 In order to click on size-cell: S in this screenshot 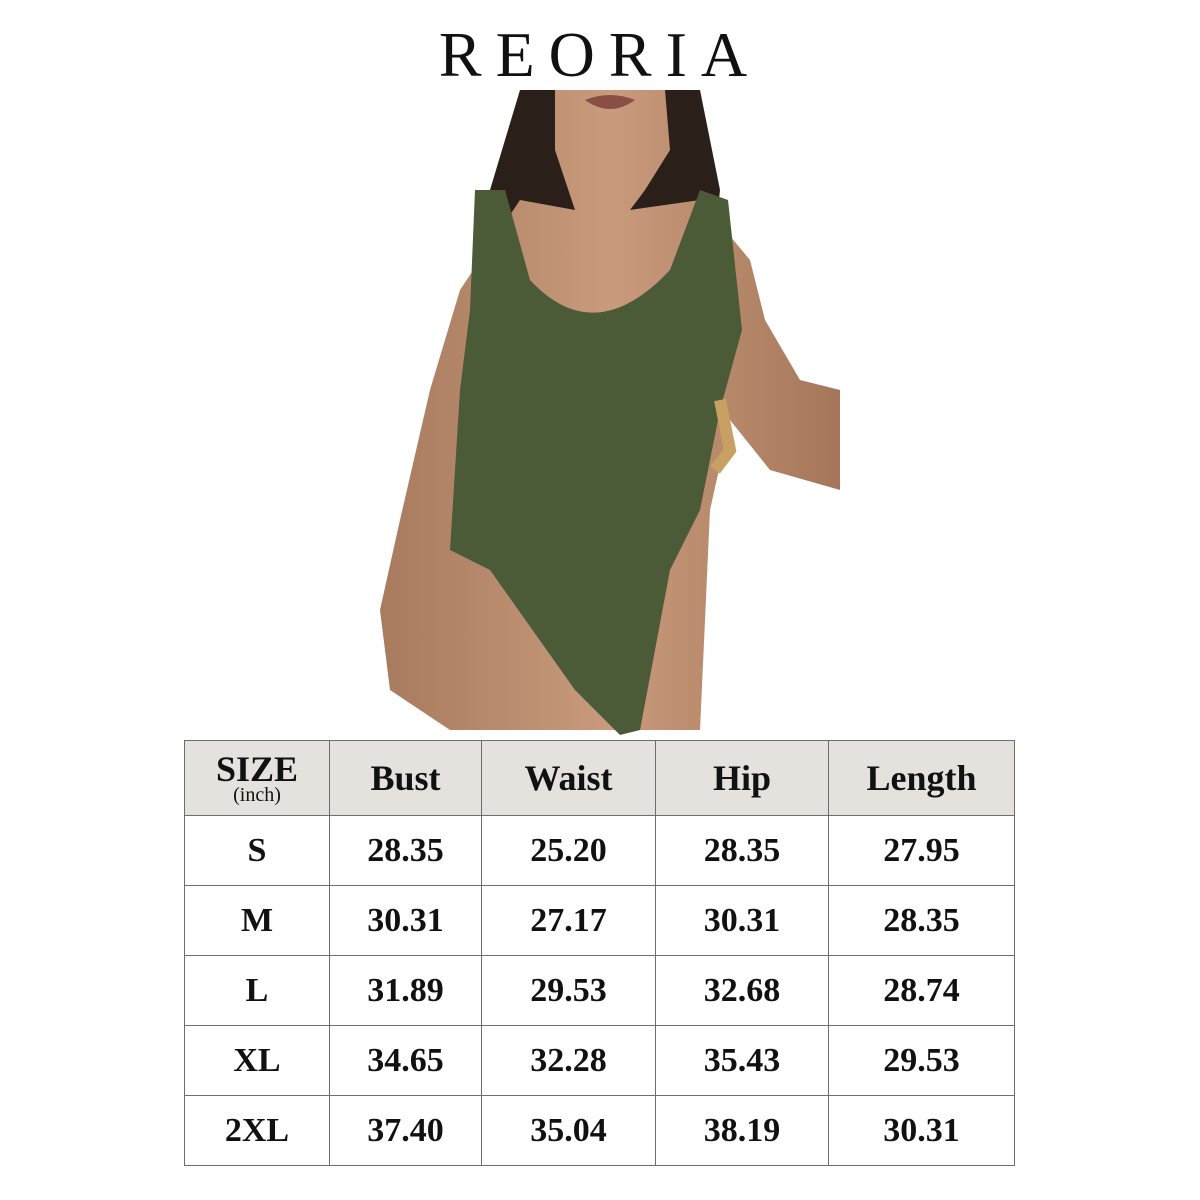, I will do `click(257, 850)`.